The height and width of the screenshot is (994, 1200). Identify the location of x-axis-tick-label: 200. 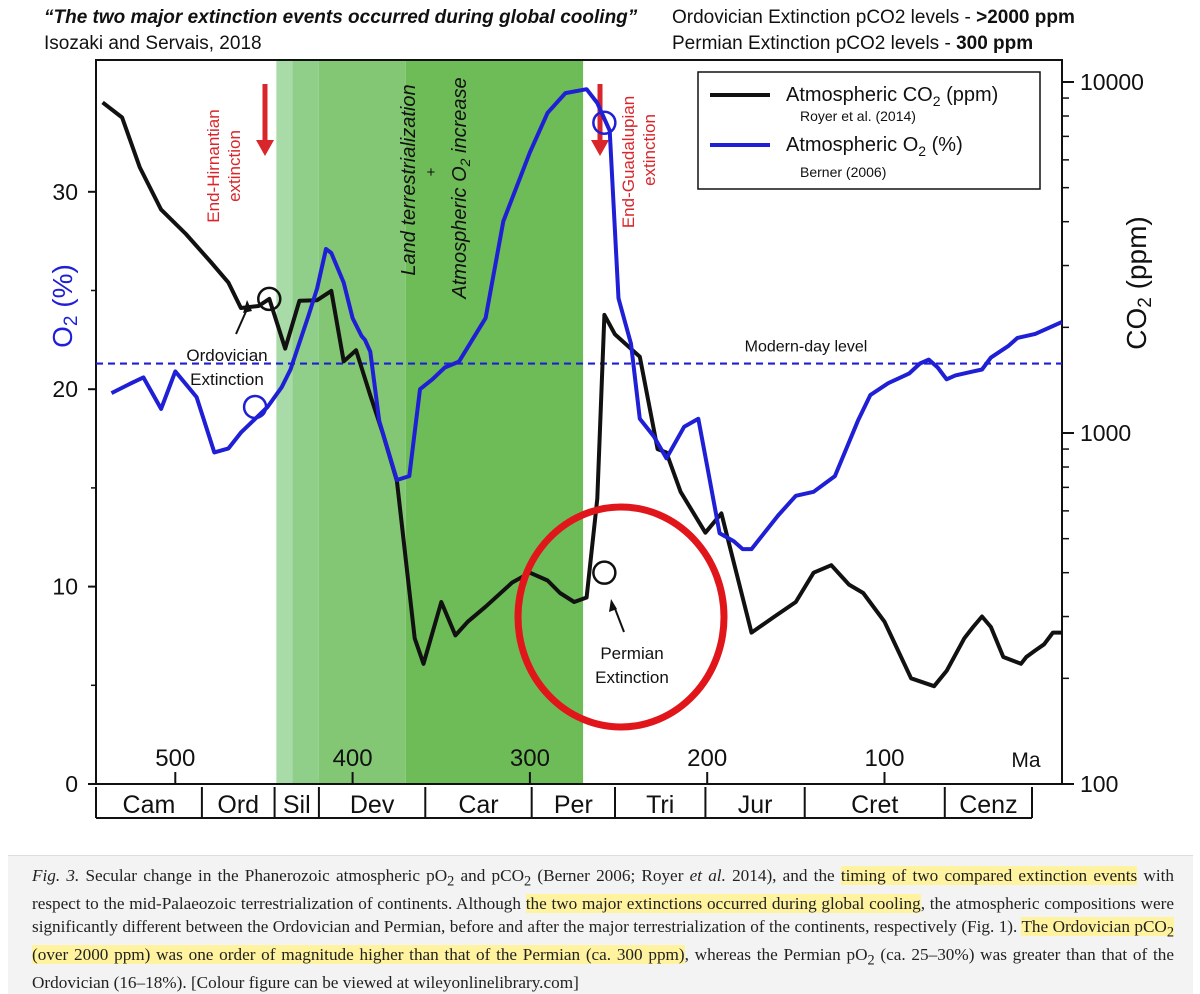
(707, 758).